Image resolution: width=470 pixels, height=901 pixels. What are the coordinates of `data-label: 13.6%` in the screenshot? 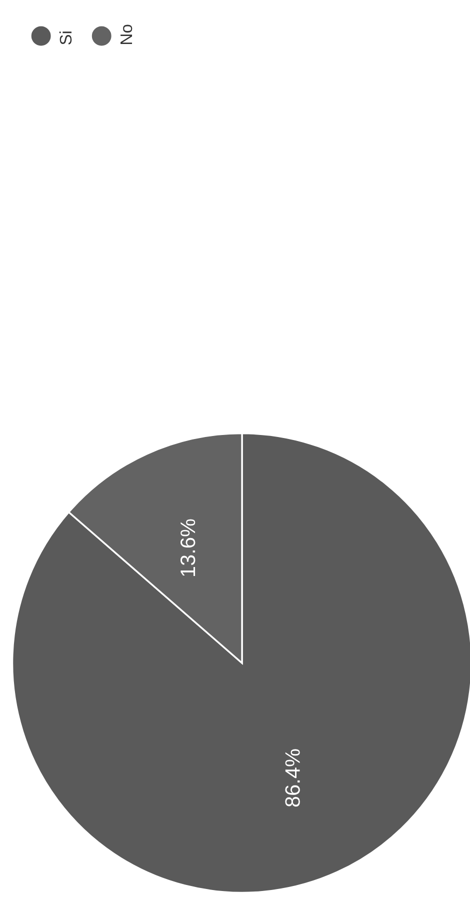 It's located at (188, 547).